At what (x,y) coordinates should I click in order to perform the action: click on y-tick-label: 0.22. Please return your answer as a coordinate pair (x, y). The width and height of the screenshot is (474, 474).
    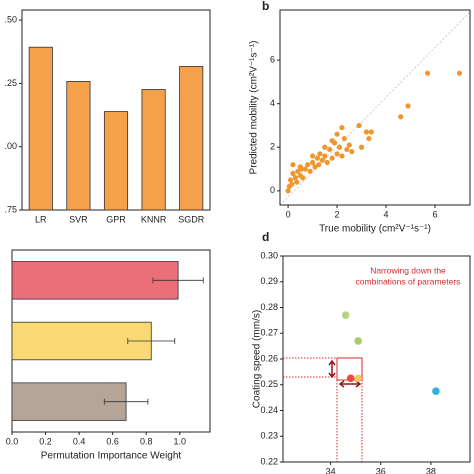
    Looking at the image, I should click on (269, 461).